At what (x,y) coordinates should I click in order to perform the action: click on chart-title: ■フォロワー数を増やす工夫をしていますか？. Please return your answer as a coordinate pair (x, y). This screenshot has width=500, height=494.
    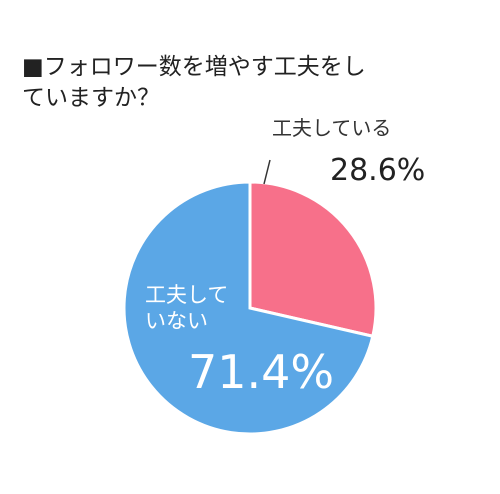
    Looking at the image, I should click on (194, 83).